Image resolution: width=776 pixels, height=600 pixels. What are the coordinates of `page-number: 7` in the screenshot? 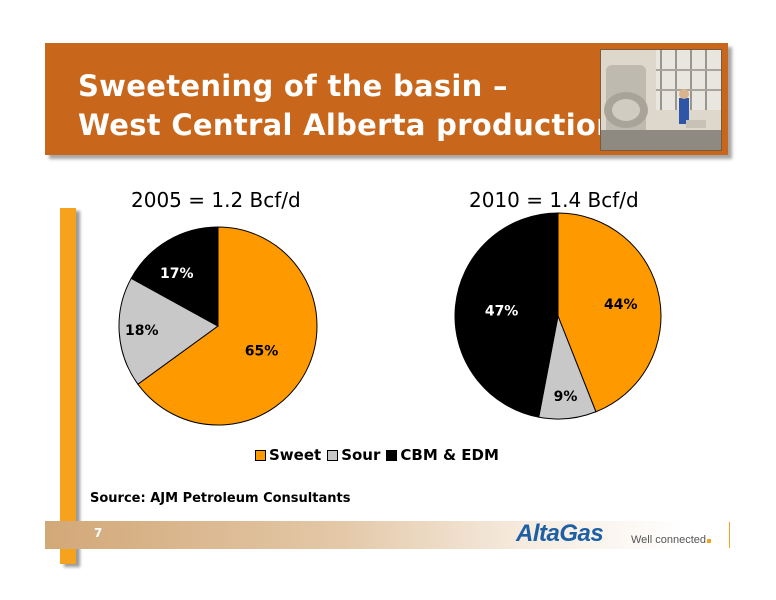 It's located at (98, 533).